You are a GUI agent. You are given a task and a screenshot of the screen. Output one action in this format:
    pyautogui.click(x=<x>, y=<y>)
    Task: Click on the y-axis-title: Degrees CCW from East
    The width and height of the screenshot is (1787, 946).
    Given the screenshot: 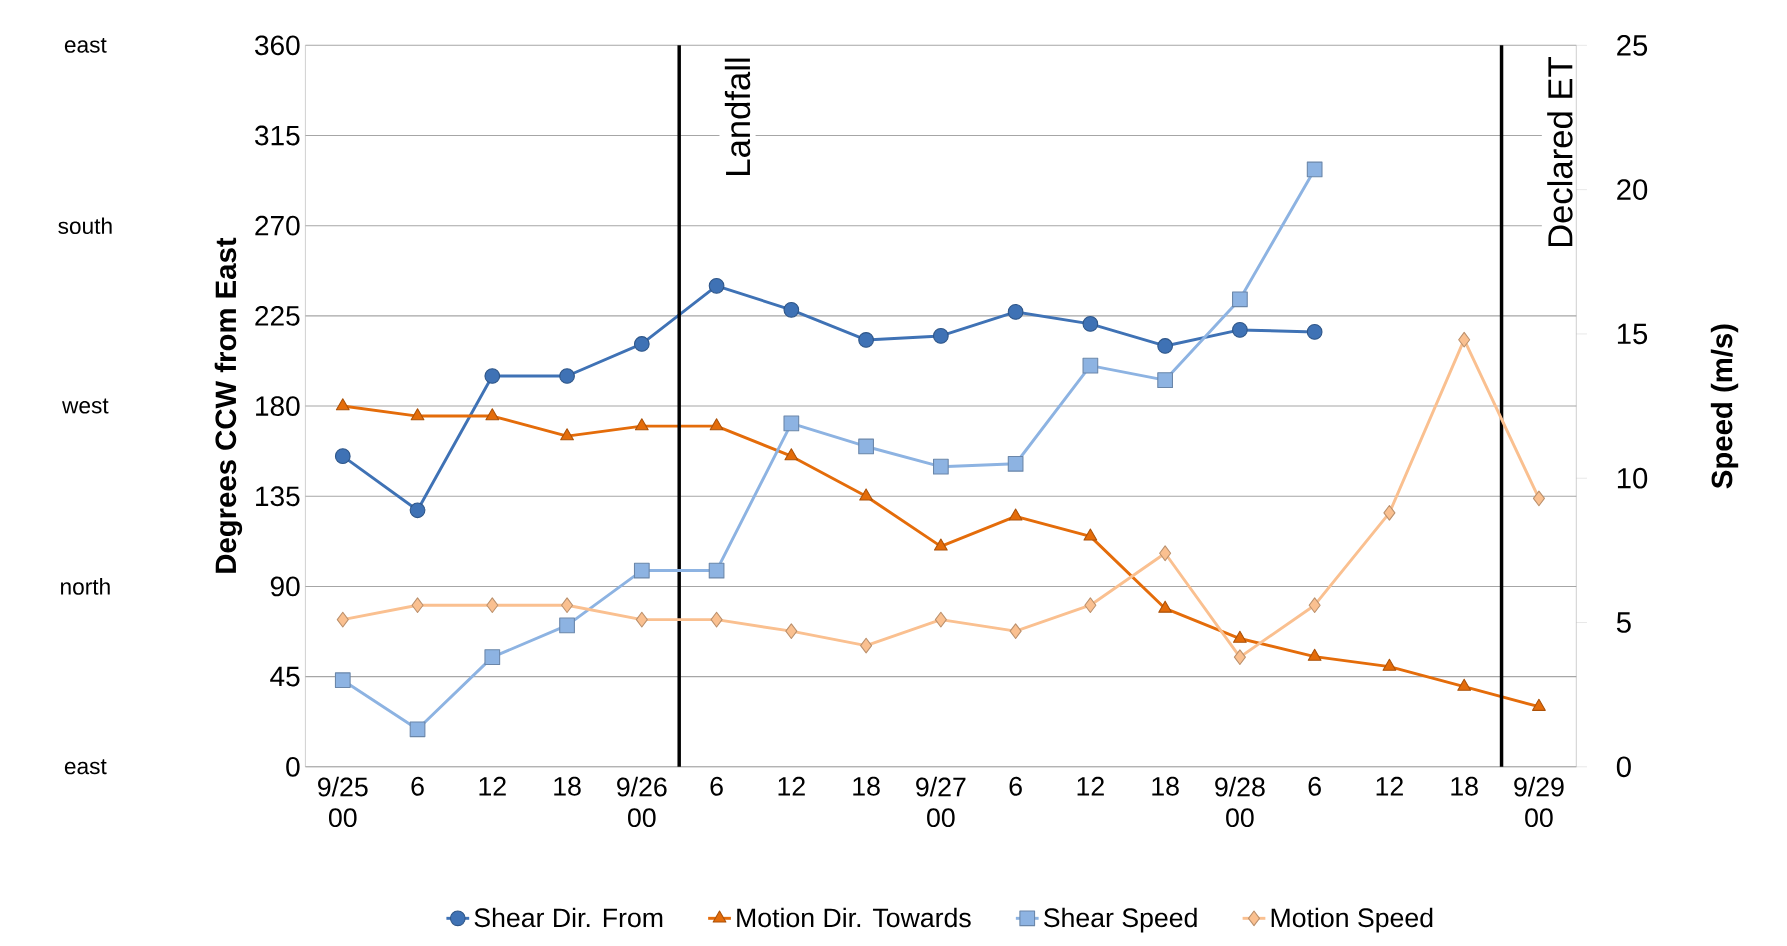 What is the action you would take?
    pyautogui.click(x=228, y=405)
    